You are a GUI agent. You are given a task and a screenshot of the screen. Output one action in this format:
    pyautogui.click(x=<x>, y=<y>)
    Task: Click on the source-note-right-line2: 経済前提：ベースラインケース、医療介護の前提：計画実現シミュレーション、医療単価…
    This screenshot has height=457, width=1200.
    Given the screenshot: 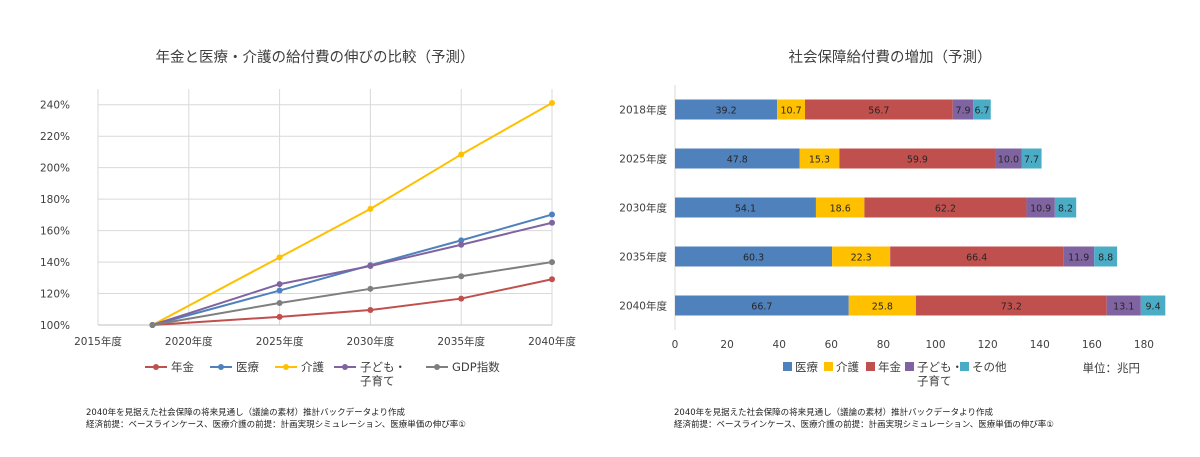 What is the action you would take?
    pyautogui.click(x=864, y=425)
    